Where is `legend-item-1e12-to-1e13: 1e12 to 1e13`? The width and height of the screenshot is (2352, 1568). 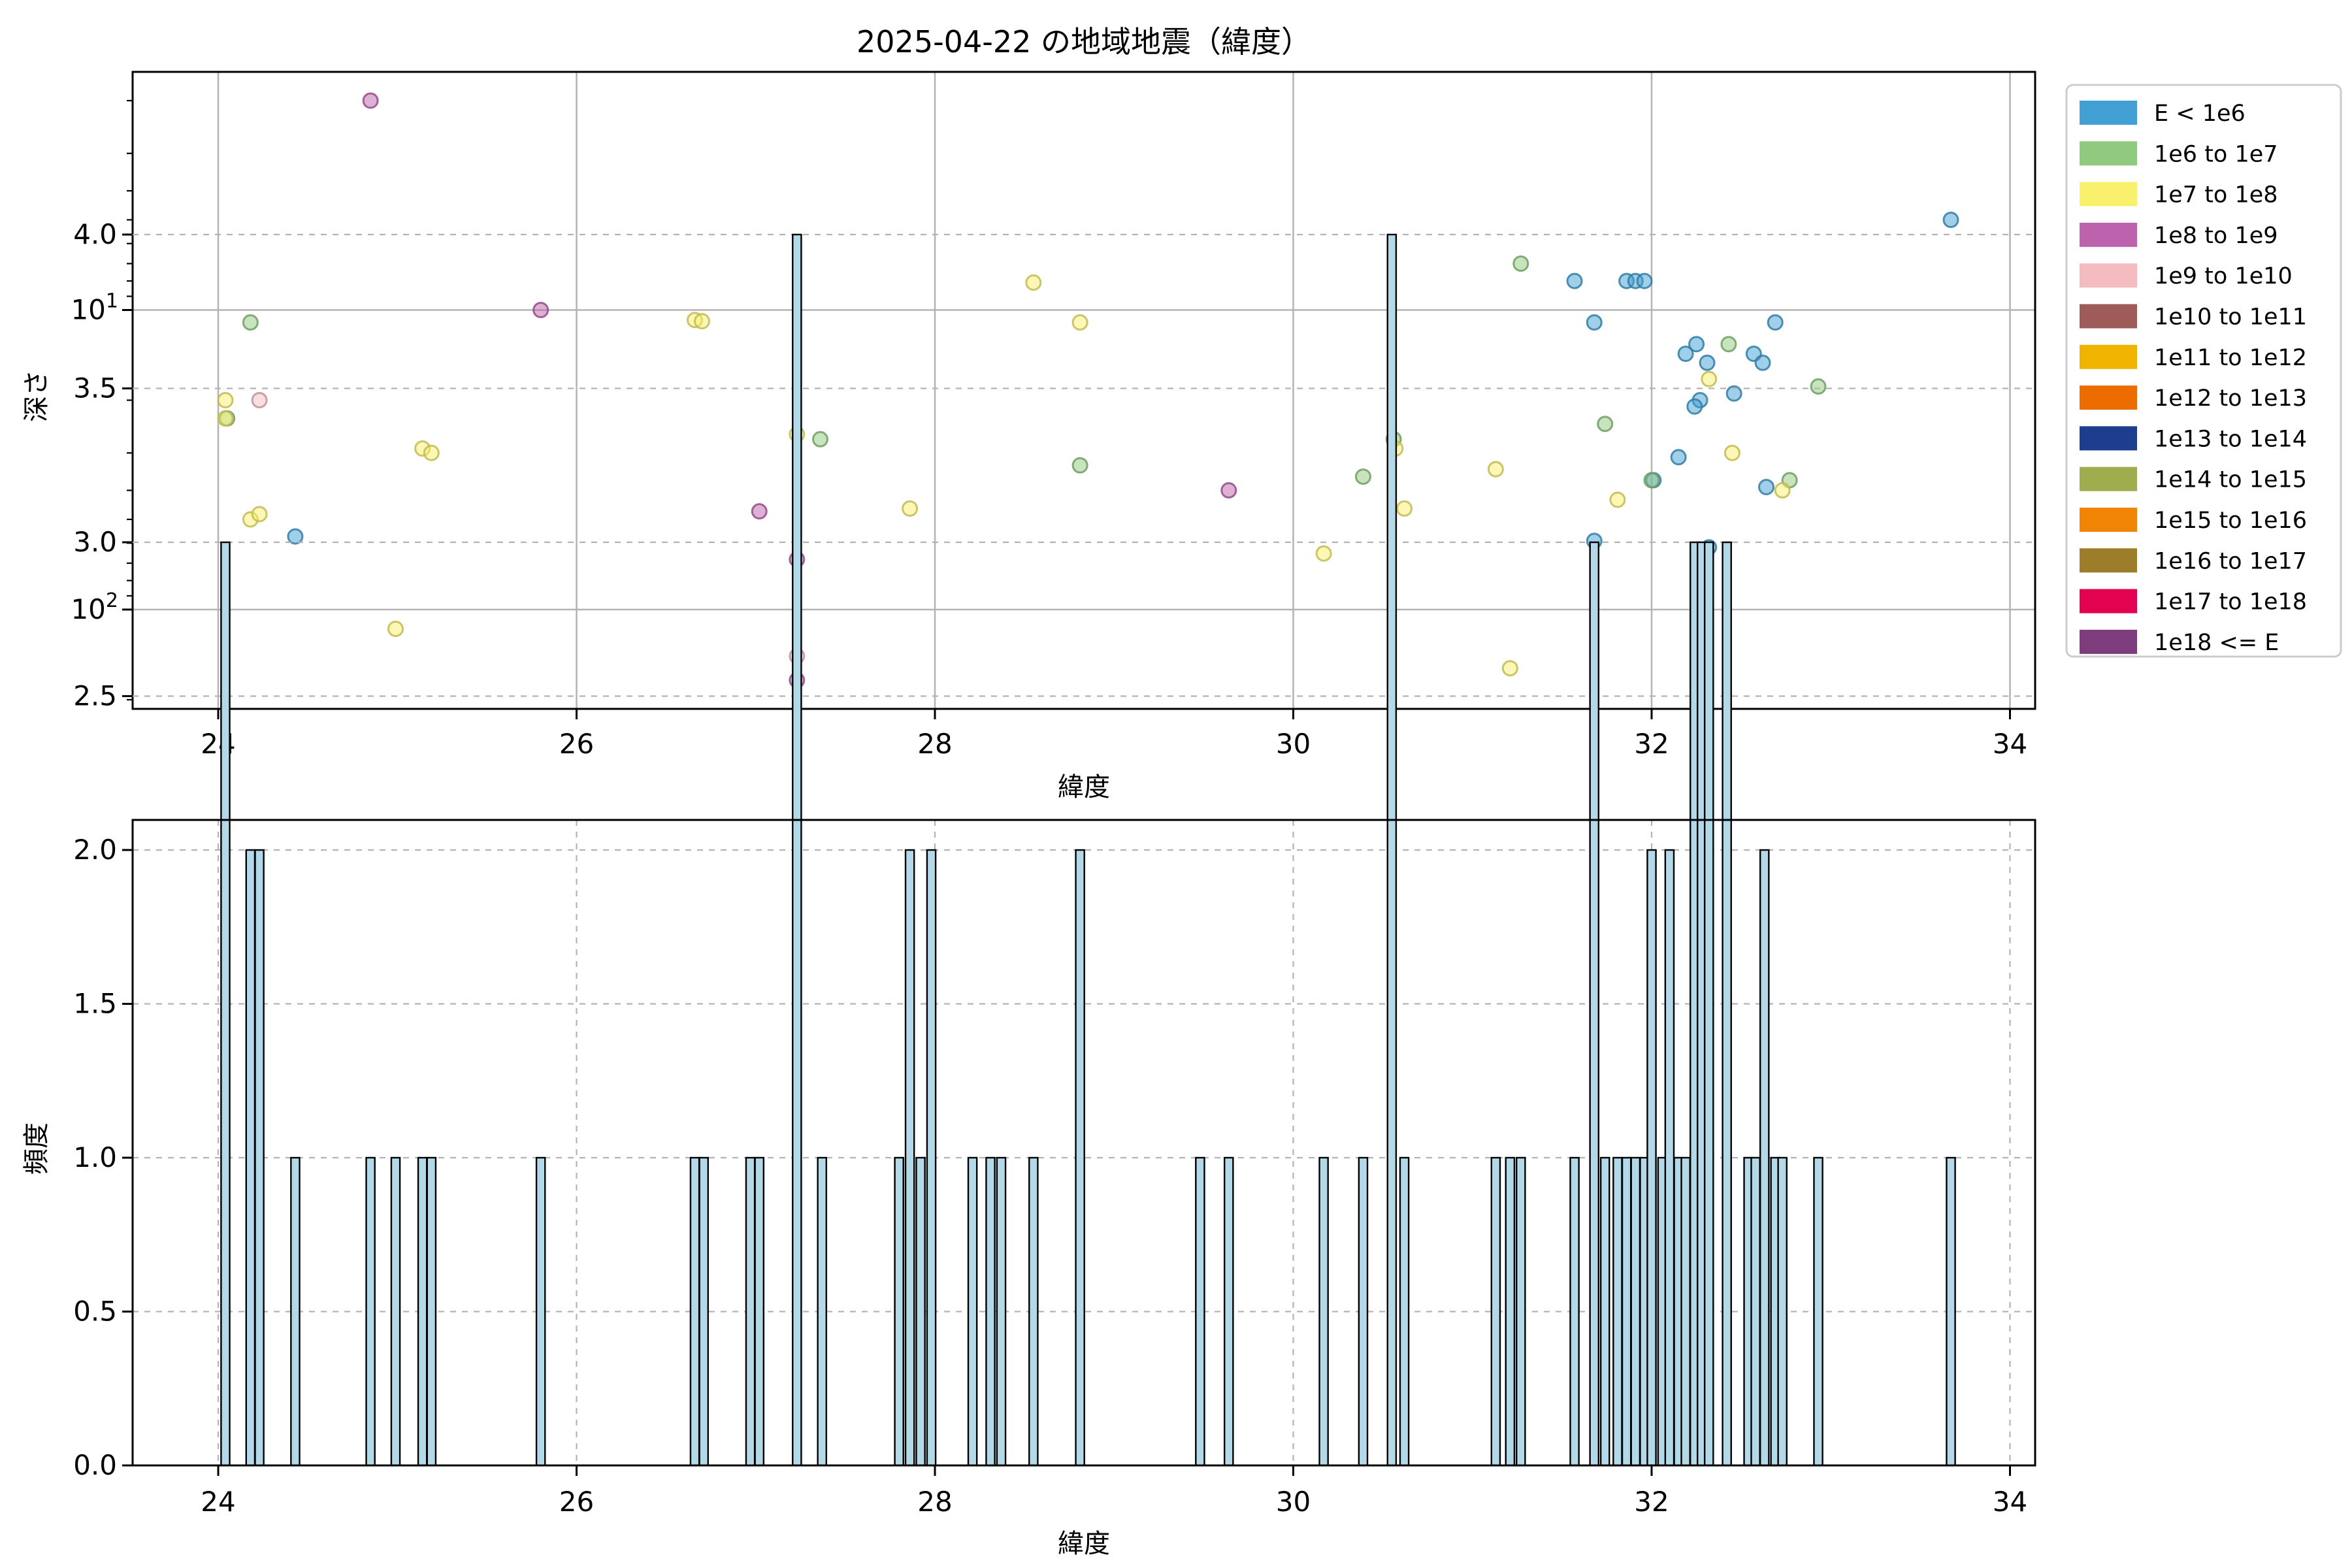 legend-item-1e12-to-1e13: 1e12 to 1e13 is located at coordinates (2193, 398).